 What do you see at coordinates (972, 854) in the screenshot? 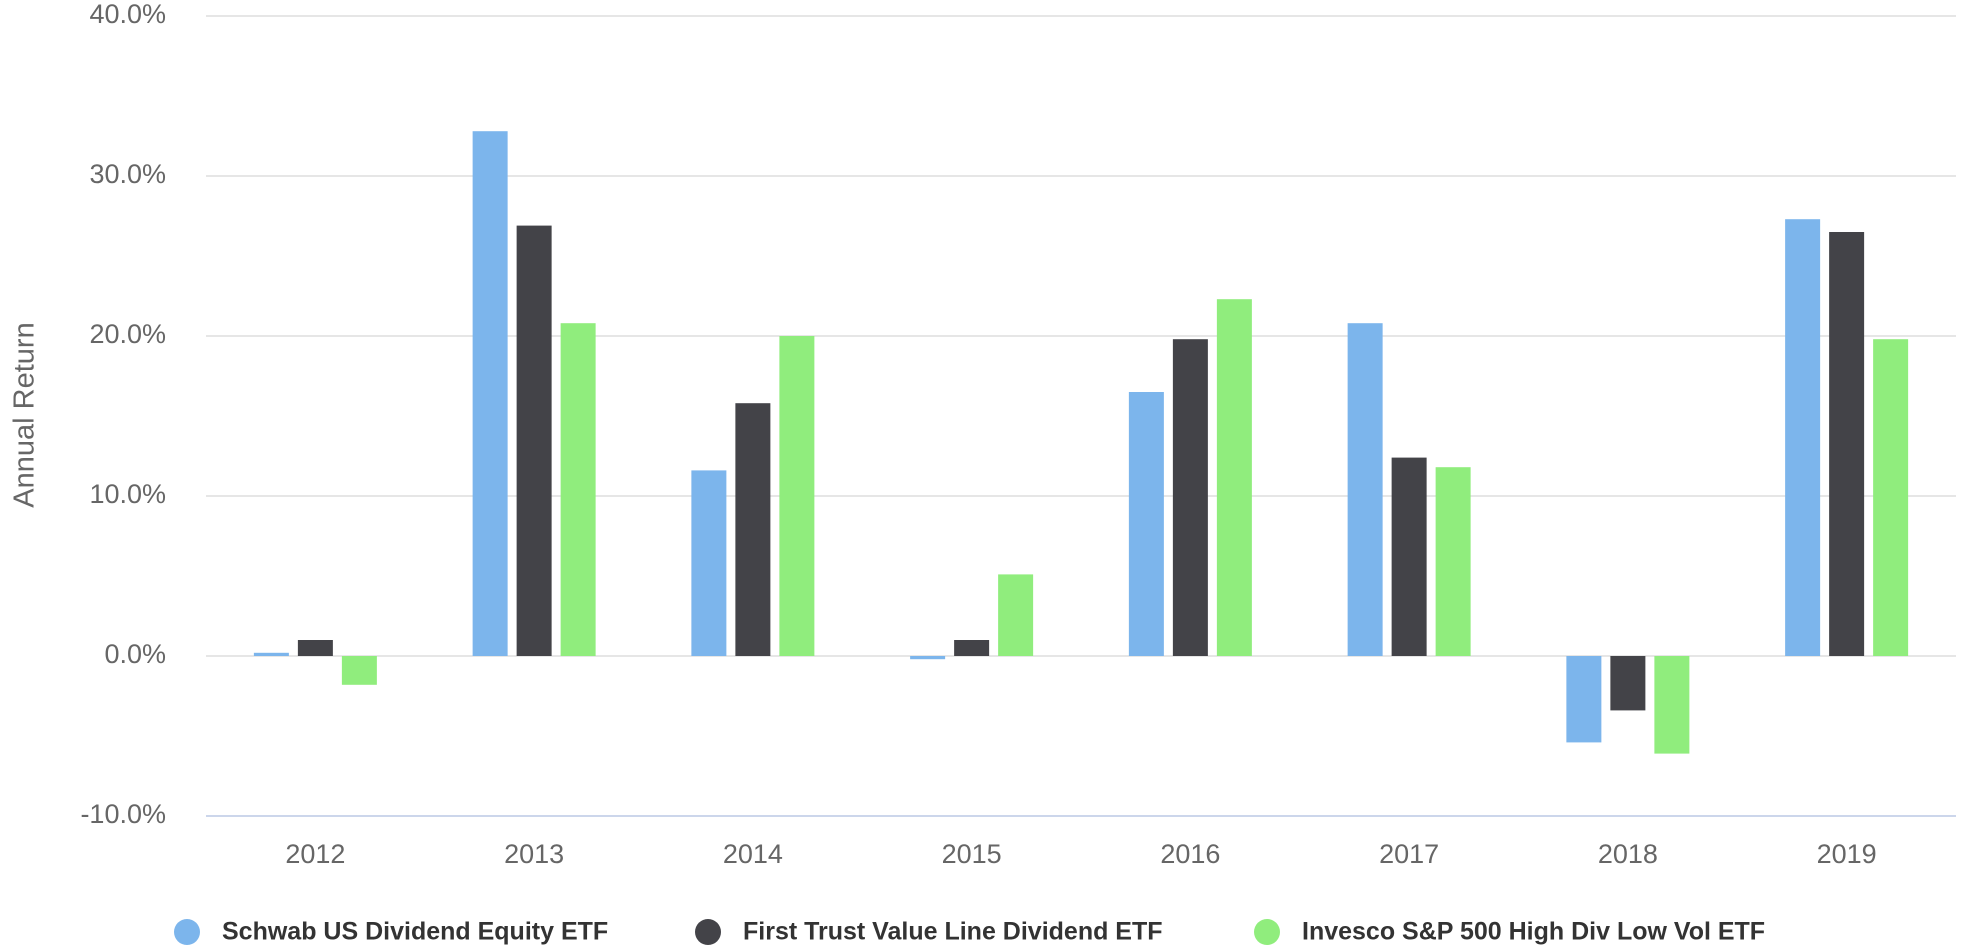
I see `x-tick-label: 2015` at bounding box center [972, 854].